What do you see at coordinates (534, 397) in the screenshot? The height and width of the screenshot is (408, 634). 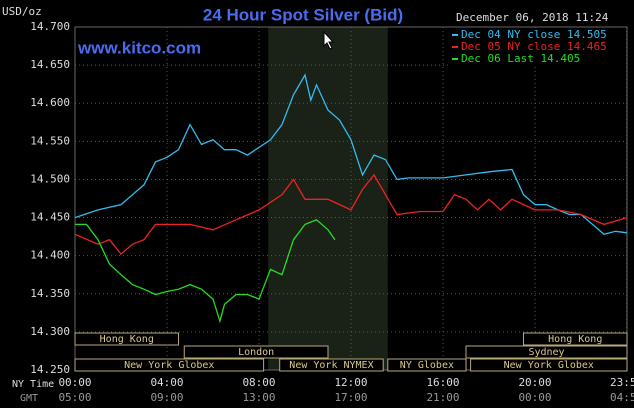 I see `gmt-tick-label: 00:00` at bounding box center [534, 397].